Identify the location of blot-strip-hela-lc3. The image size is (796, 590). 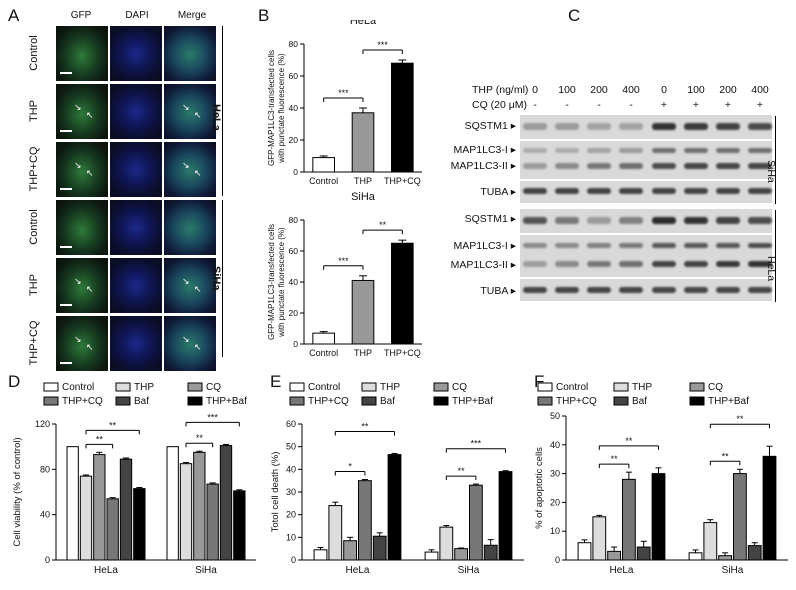
(646, 256).